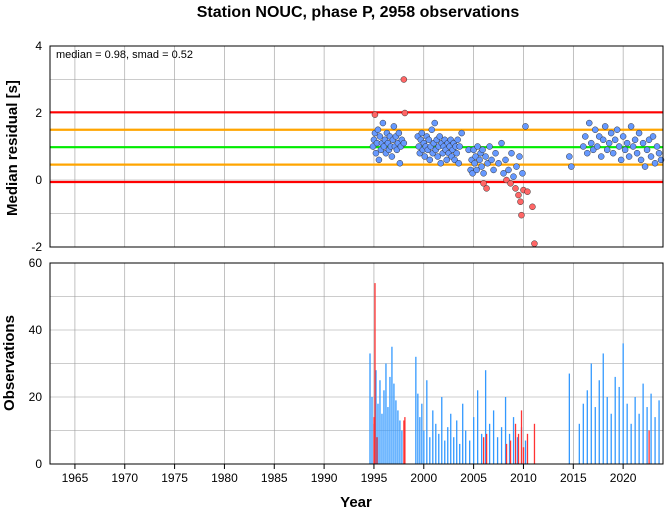 The image size is (669, 511). What do you see at coordinates (36, 363) in the screenshot?
I see `observations-y-ticks: 0 20 40 60` at bounding box center [36, 363].